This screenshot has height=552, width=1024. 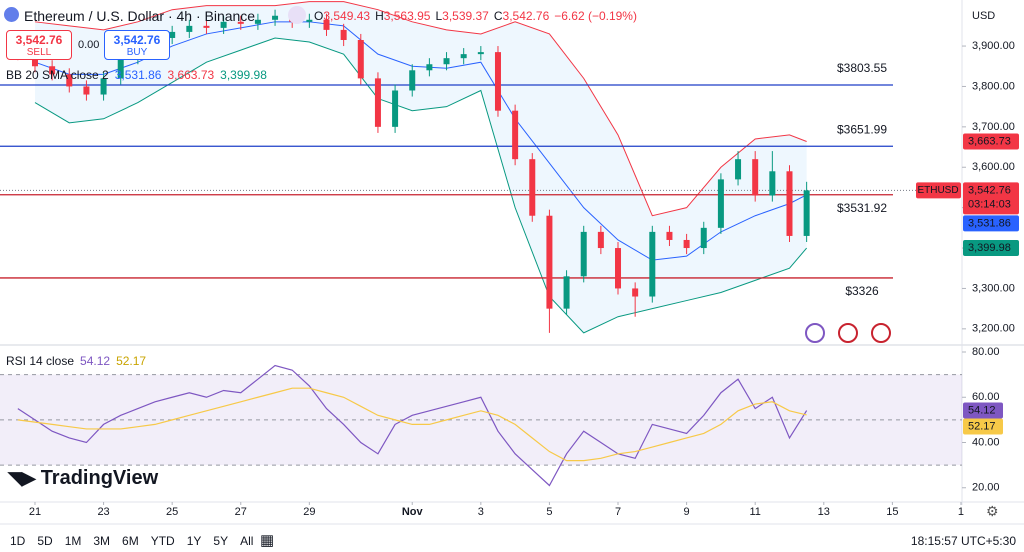 What do you see at coordinates (18, 541) in the screenshot?
I see `range-button: 1D` at bounding box center [18, 541].